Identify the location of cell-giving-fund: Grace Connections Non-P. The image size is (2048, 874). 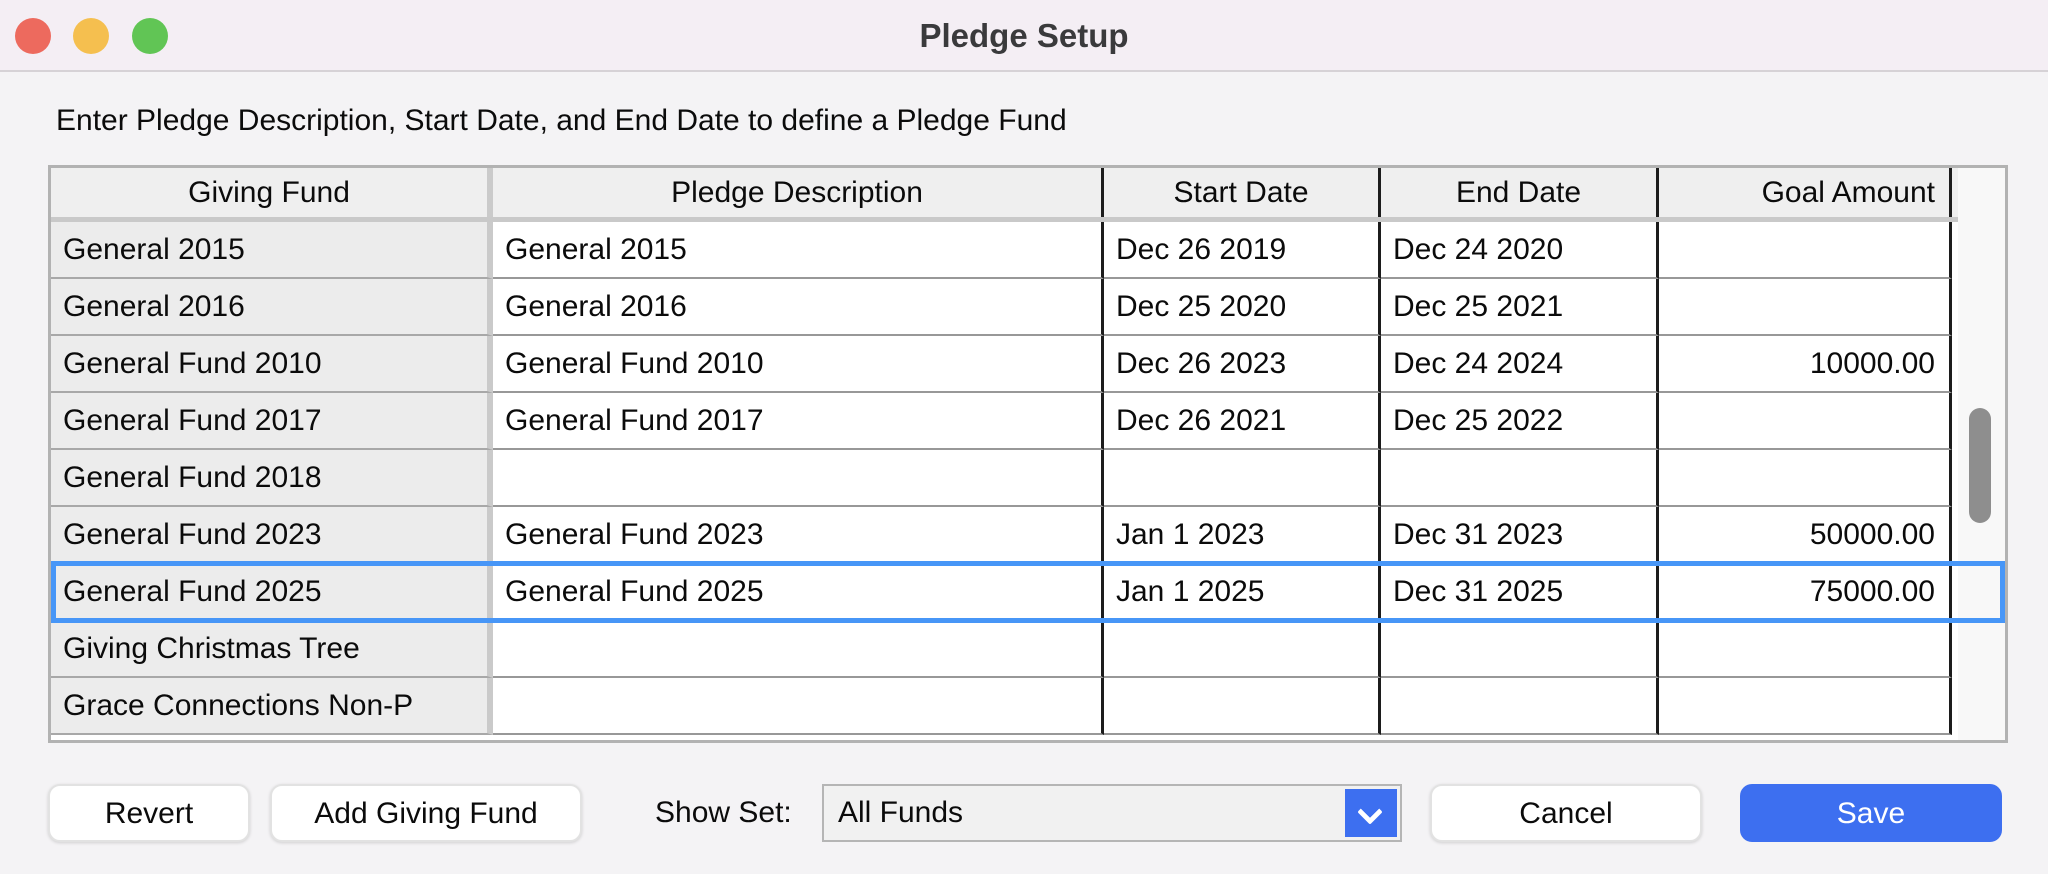
(272, 706).